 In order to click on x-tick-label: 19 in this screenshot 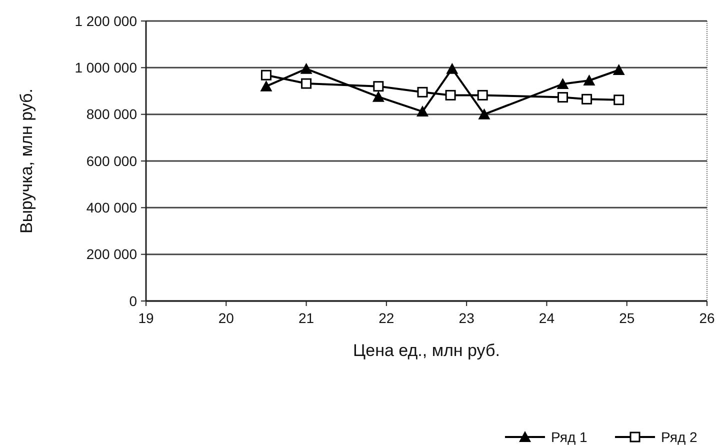, I will do `click(146, 318)`.